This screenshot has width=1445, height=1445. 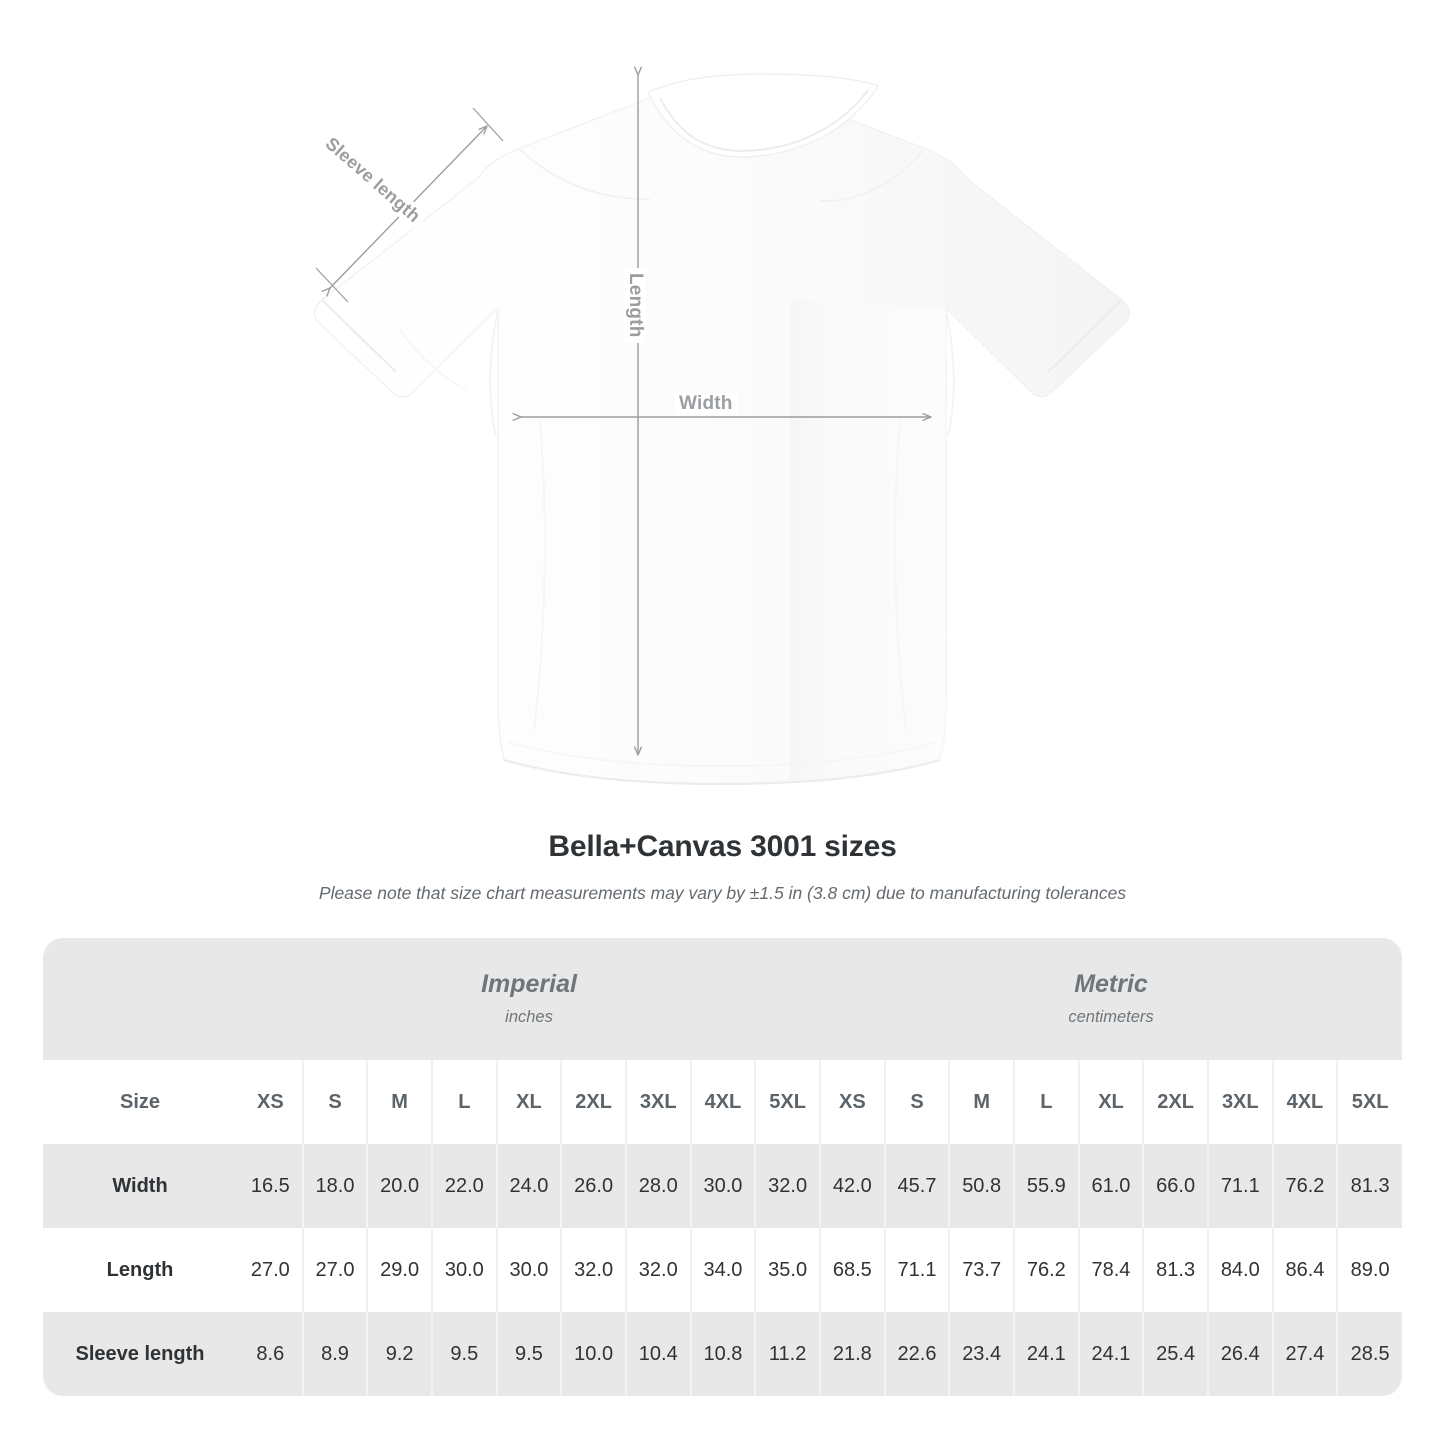 What do you see at coordinates (658, 1354) in the screenshot?
I see `measurement-value-cell: 10.4` at bounding box center [658, 1354].